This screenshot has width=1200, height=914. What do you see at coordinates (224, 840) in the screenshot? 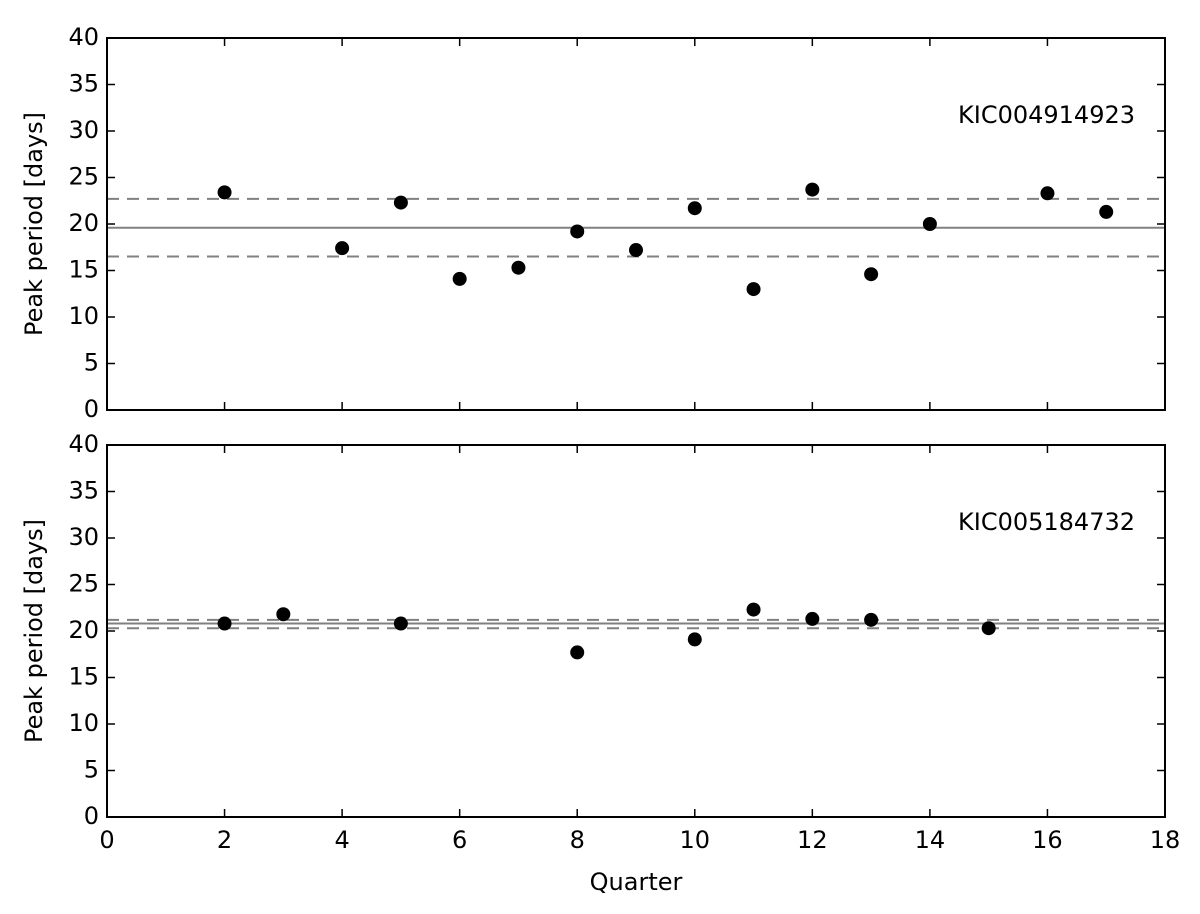
I see `x-tick-label: 2` at bounding box center [224, 840].